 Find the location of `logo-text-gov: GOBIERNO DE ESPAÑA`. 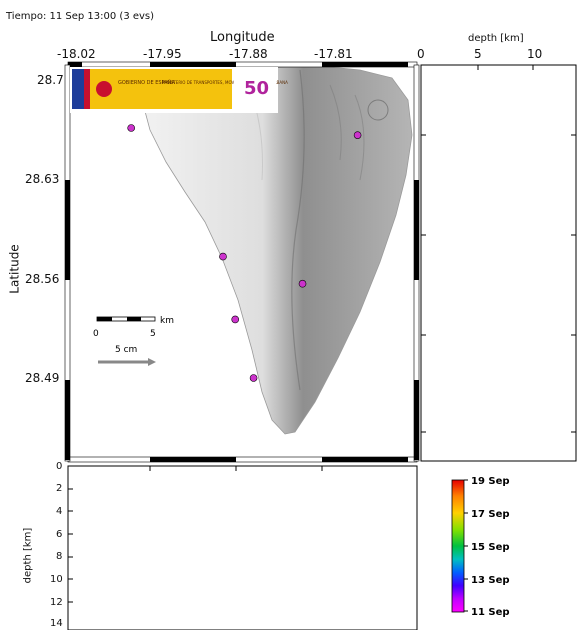

logo-text-gov: GOBIERNO DE ESPAÑA is located at coordinates (146, 82).